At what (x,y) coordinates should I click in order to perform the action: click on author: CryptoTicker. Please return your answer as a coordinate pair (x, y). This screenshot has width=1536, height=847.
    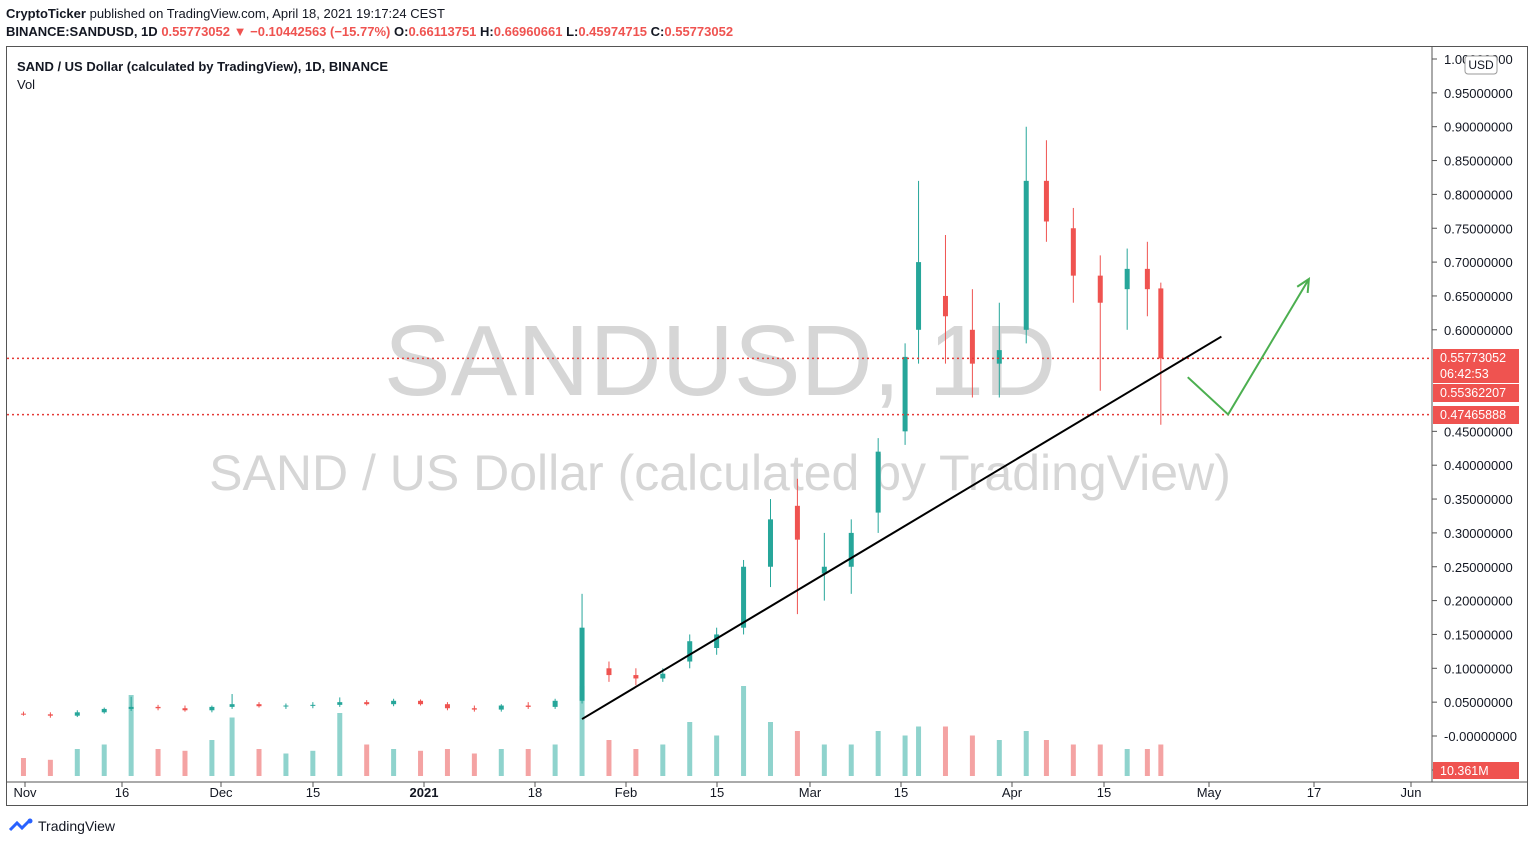
    Looking at the image, I should click on (46, 13).